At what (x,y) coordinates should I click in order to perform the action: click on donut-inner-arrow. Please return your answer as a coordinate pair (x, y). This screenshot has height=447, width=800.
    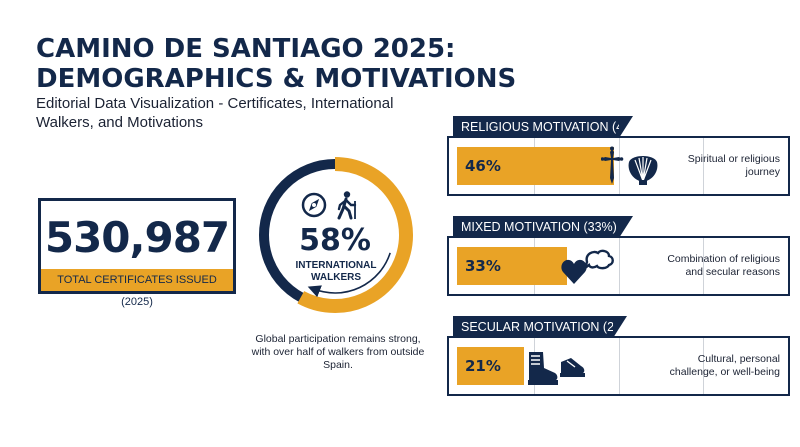
    Looking at the image, I should click on (349, 275).